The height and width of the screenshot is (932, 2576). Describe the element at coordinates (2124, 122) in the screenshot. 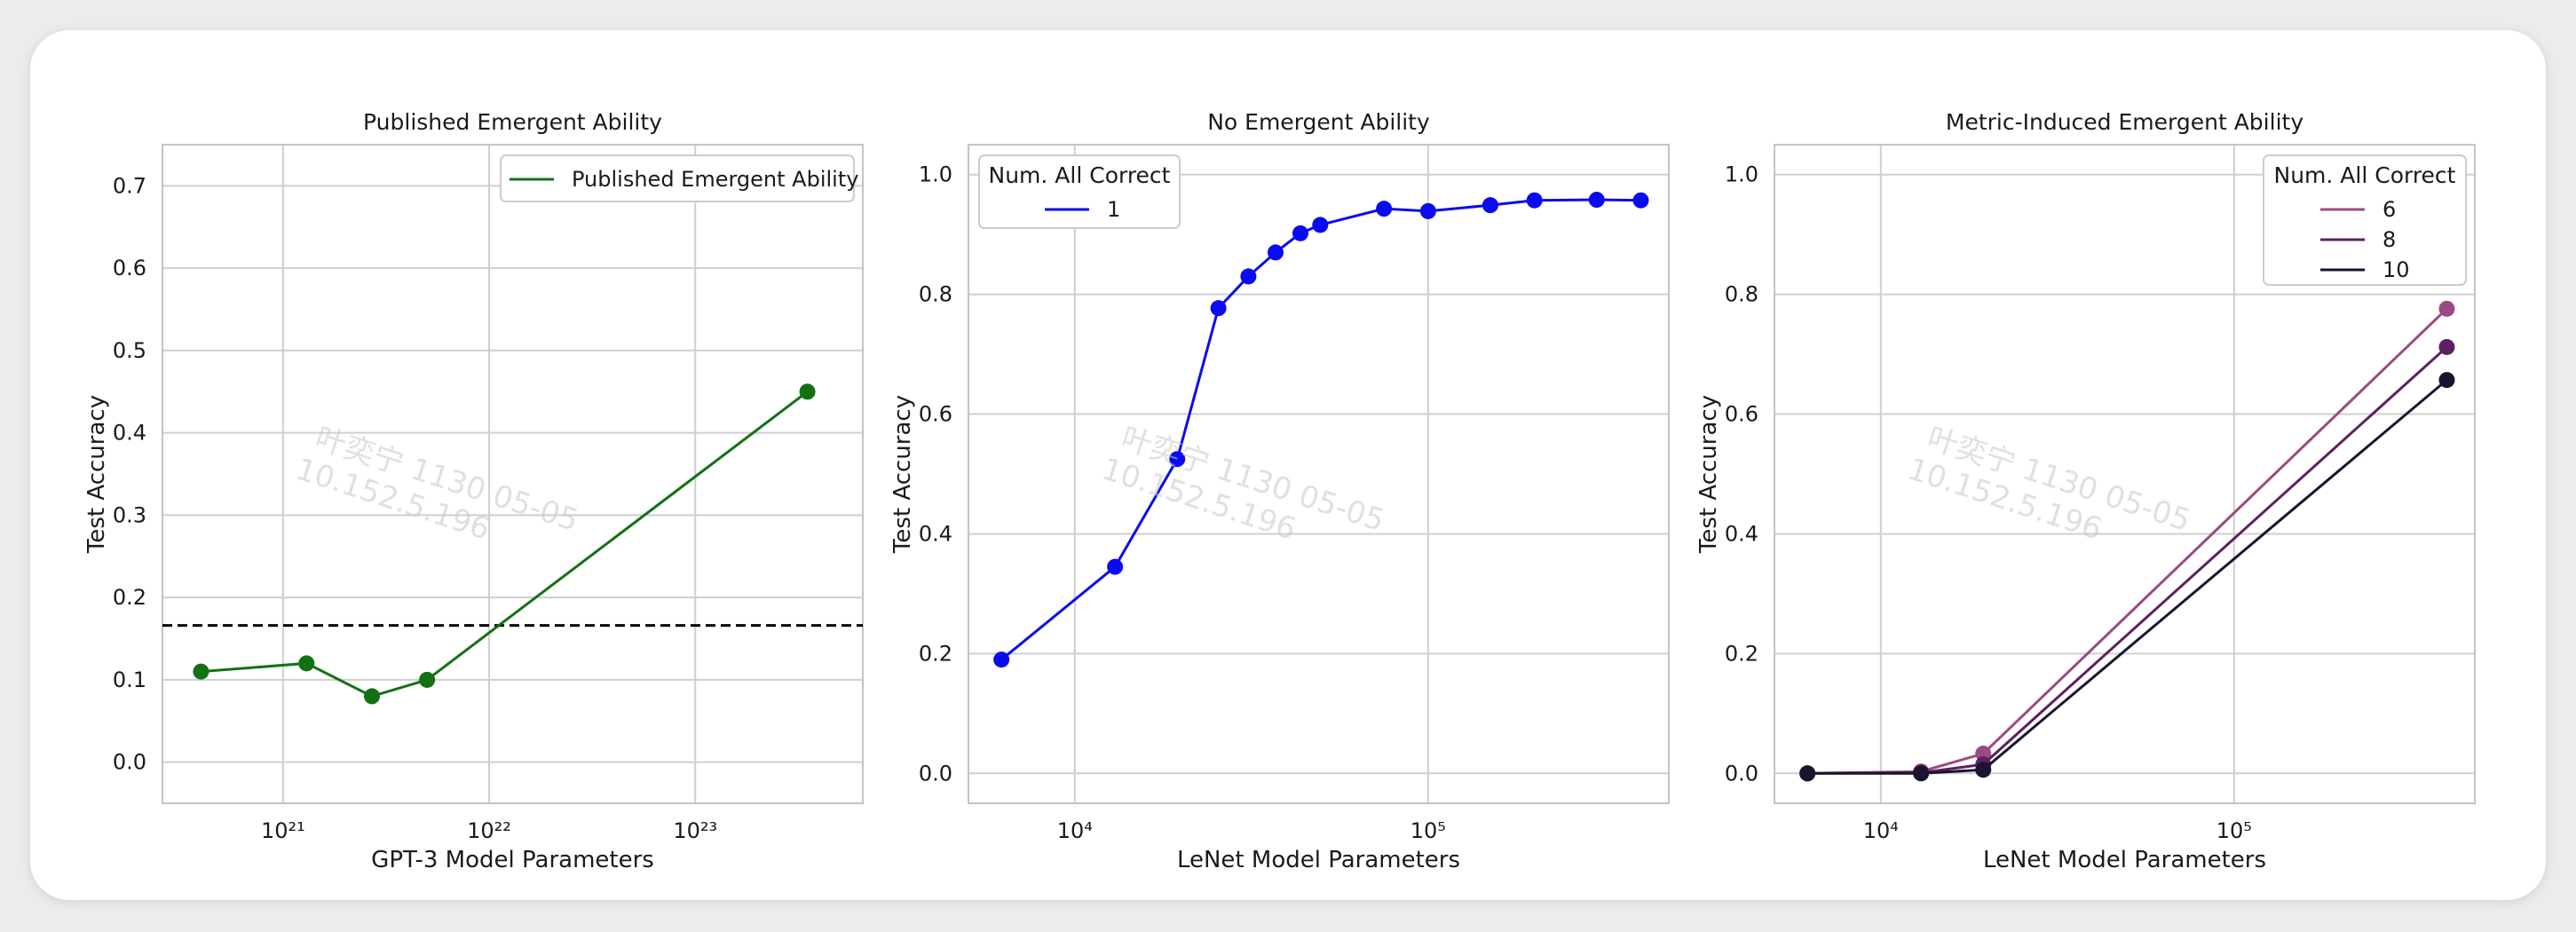

I see `chart-title: Metric-Induced Emergent Ability` at that location.